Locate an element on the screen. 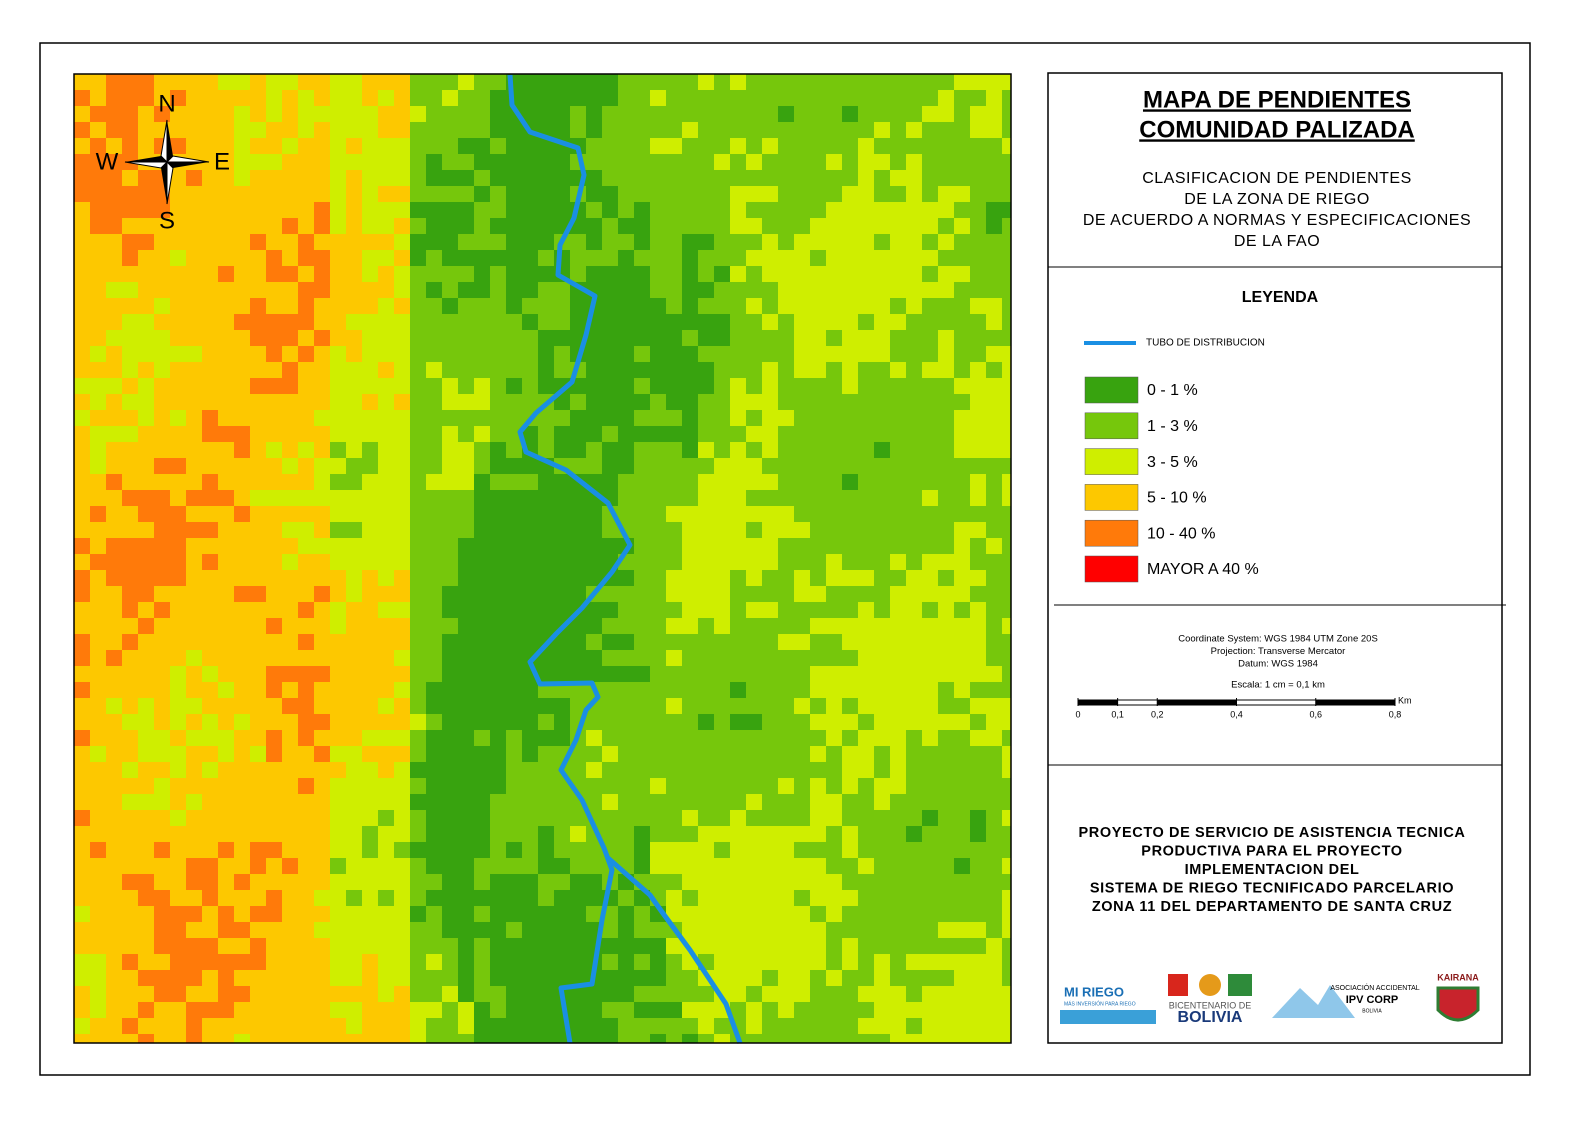  scale-segment is located at coordinates (1098, 702).